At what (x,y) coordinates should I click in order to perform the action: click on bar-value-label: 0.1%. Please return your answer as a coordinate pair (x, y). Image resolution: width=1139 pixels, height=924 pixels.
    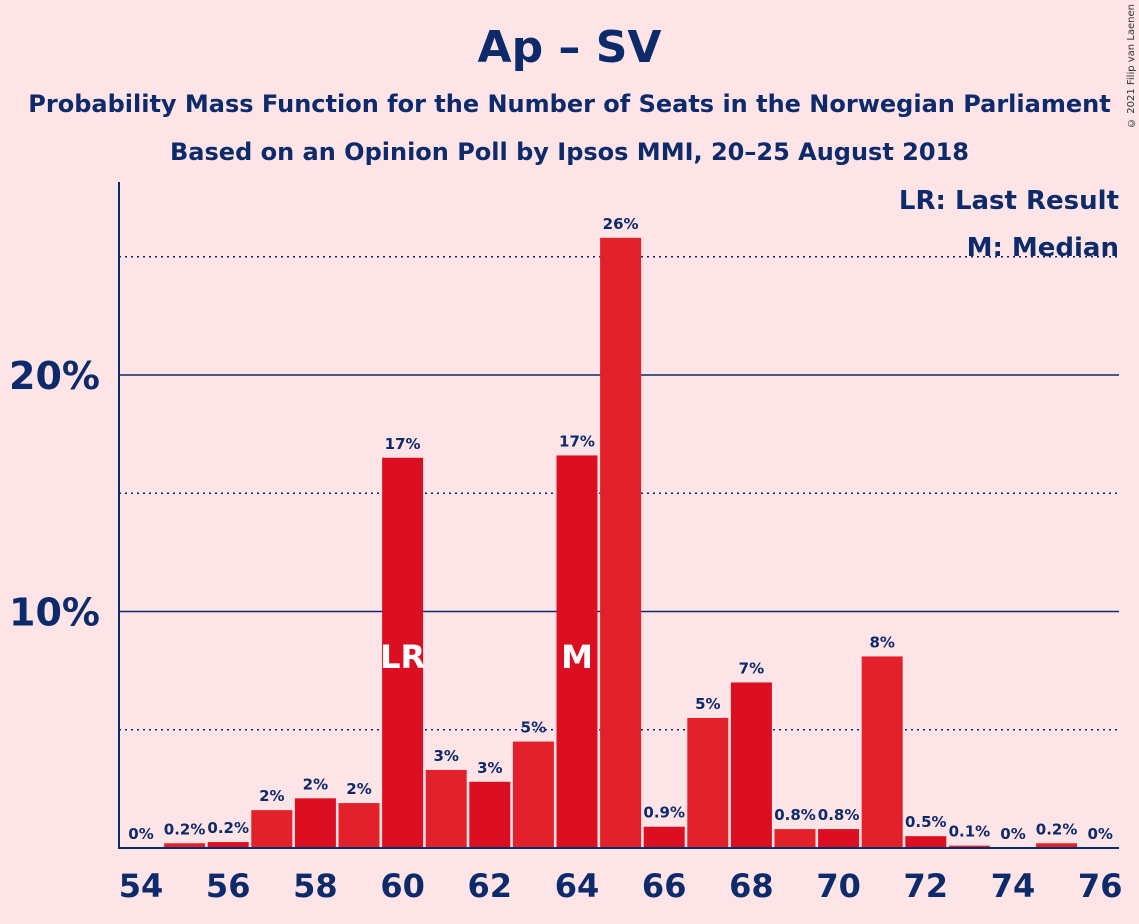
    Looking at the image, I should click on (970, 832).